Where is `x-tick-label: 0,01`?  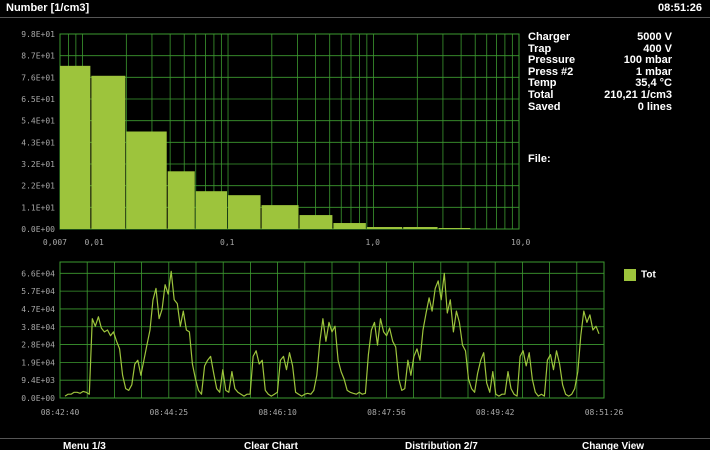
x-tick-label: 0,01 is located at coordinates (94, 242).